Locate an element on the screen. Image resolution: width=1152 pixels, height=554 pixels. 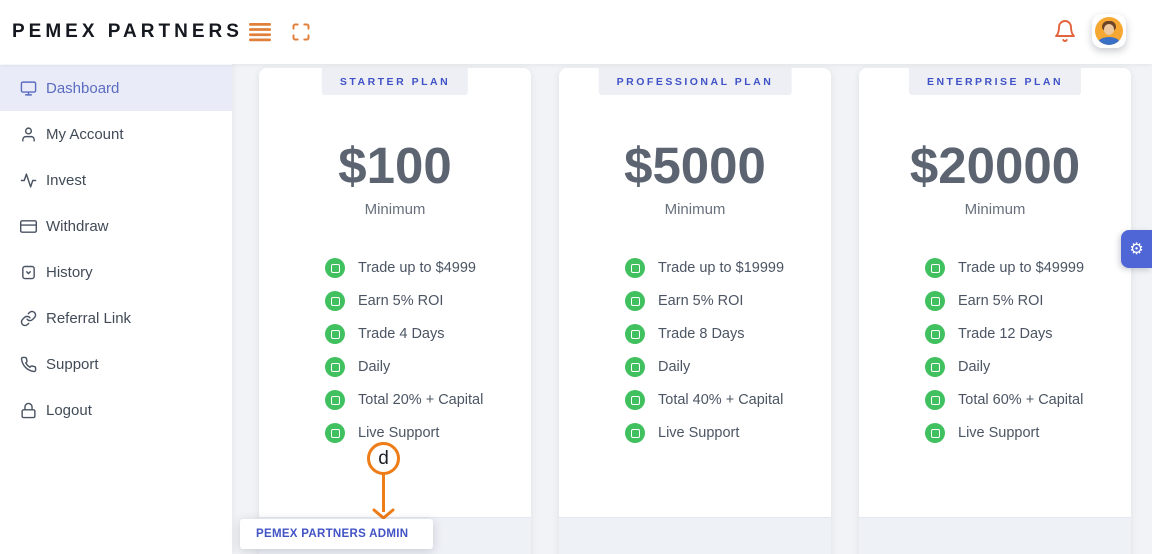
sidebar-item-history: History is located at coordinates (116, 272).